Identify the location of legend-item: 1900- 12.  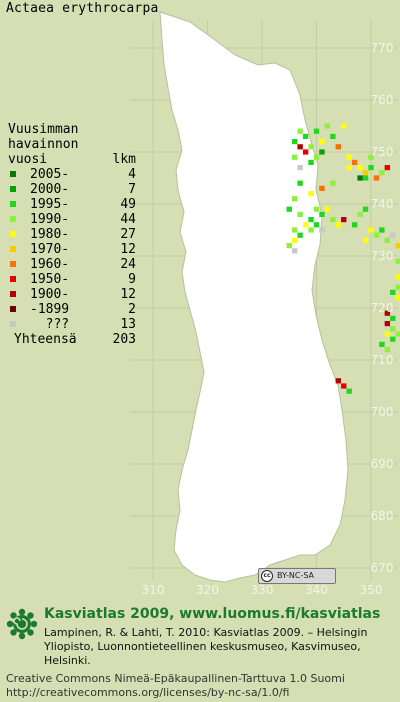
(72, 294).